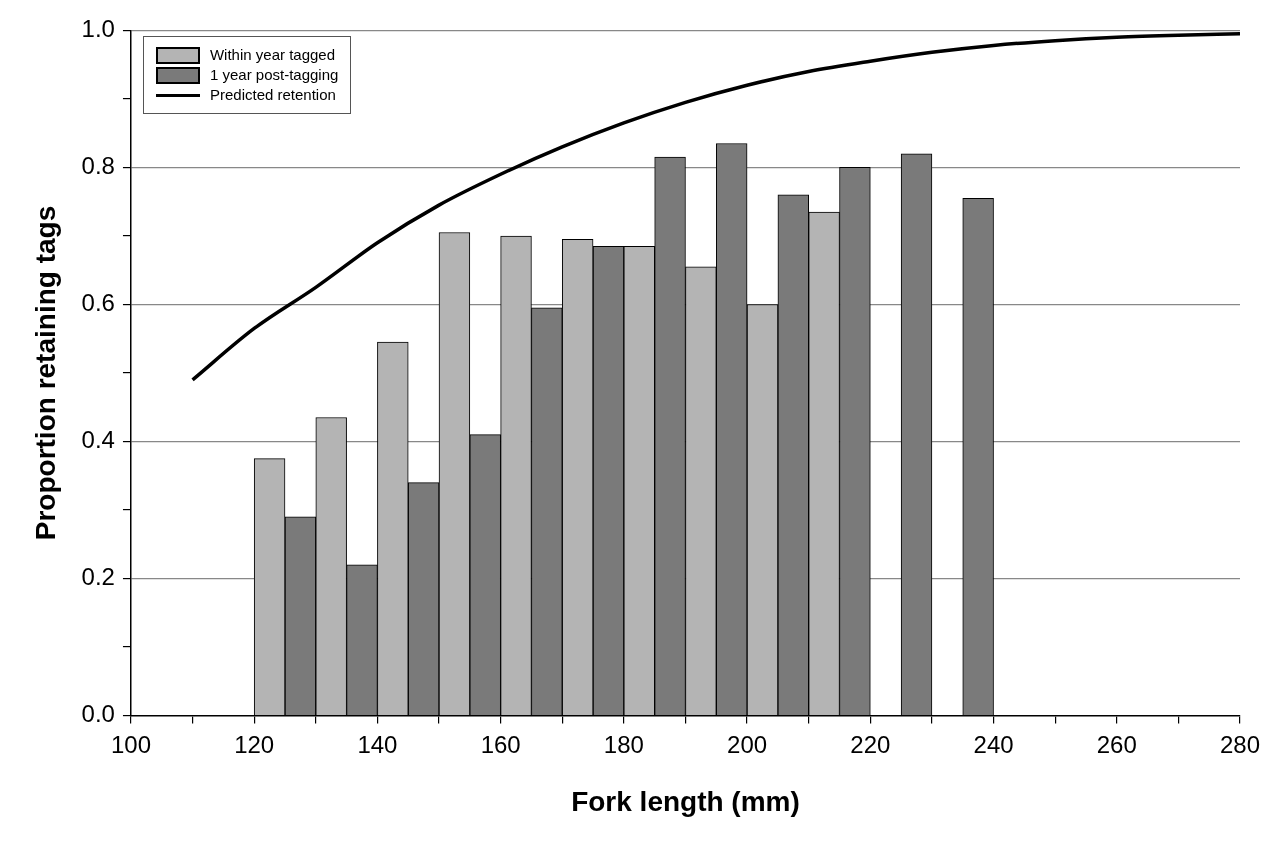 The height and width of the screenshot is (848, 1278). What do you see at coordinates (1240, 744) in the screenshot?
I see `x-tick-label: 280` at bounding box center [1240, 744].